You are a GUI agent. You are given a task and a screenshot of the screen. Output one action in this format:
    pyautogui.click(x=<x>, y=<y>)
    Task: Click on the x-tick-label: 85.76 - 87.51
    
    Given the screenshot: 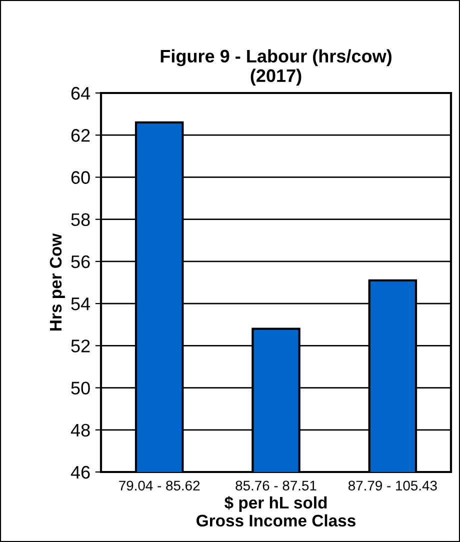 What is the action you would take?
    pyautogui.click(x=276, y=485)
    